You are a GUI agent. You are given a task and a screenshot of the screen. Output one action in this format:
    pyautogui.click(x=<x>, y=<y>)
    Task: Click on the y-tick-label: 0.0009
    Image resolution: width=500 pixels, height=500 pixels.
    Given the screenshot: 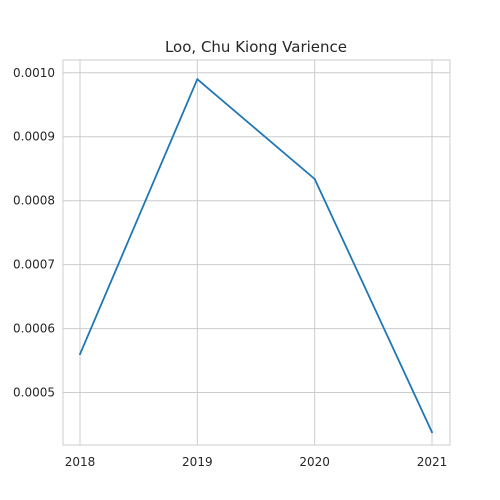 What is the action you would take?
    pyautogui.click(x=34, y=137)
    